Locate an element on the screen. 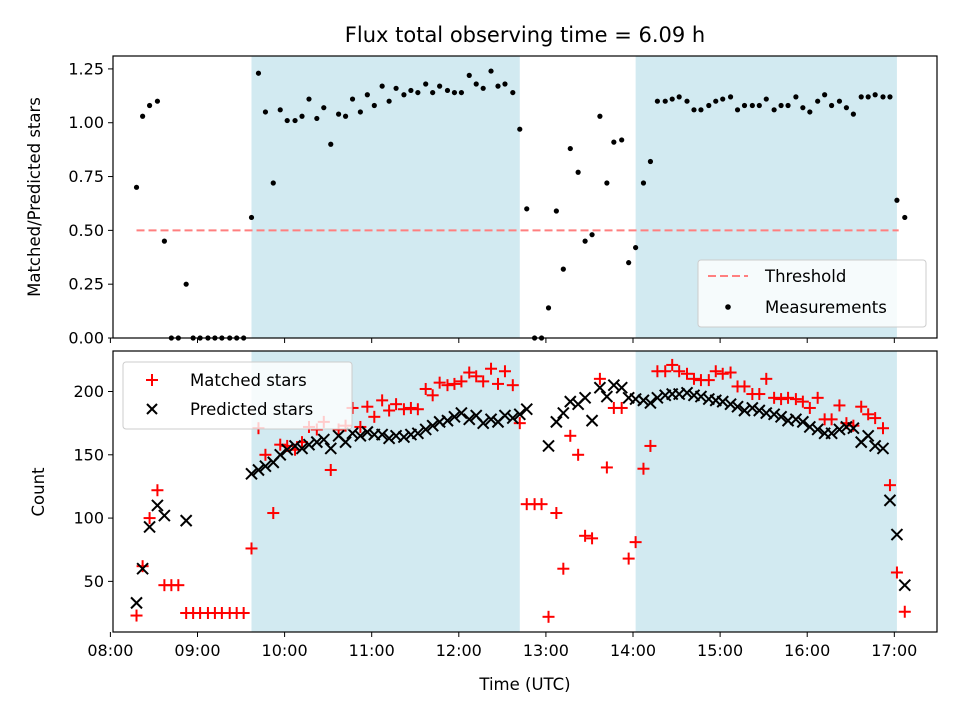 The image size is (960, 720). x-tick-label: 14:00 is located at coordinates (633, 650).